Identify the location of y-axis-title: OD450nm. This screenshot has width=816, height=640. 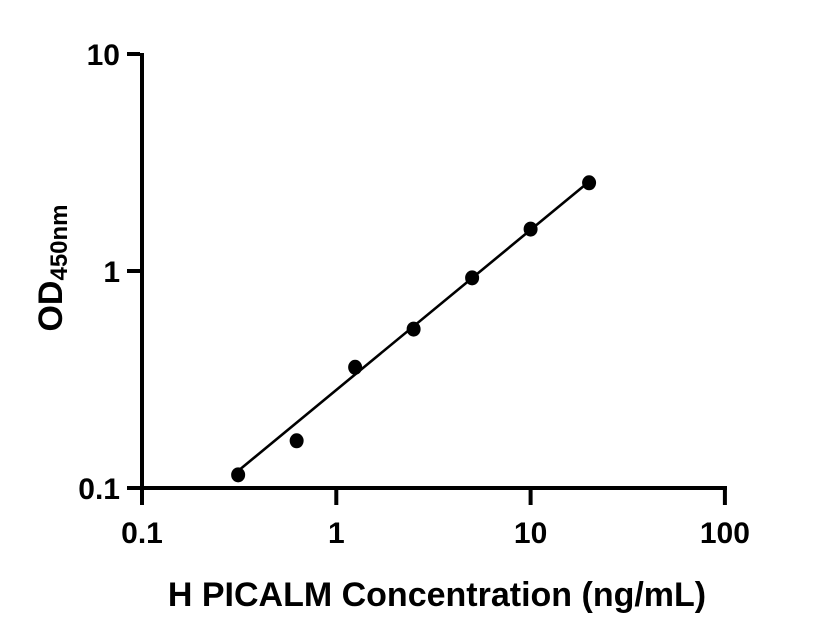
(52, 267).